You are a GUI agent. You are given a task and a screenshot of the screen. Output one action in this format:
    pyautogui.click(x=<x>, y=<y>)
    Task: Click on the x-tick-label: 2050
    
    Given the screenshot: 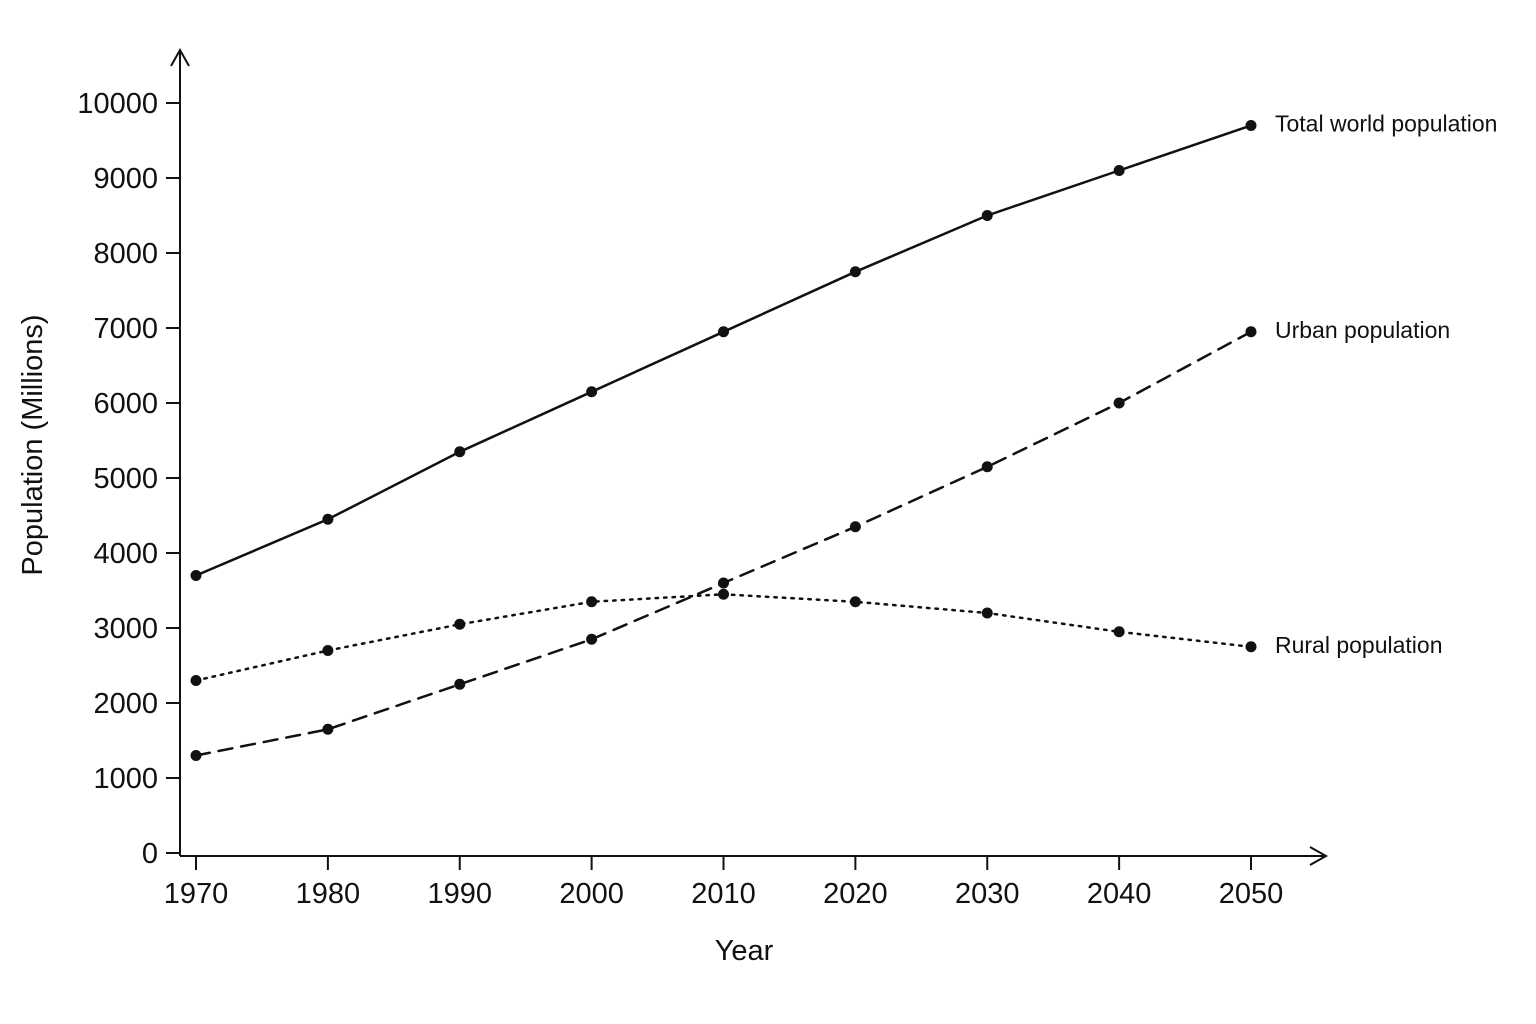 What is the action you would take?
    pyautogui.click(x=1251, y=894)
    